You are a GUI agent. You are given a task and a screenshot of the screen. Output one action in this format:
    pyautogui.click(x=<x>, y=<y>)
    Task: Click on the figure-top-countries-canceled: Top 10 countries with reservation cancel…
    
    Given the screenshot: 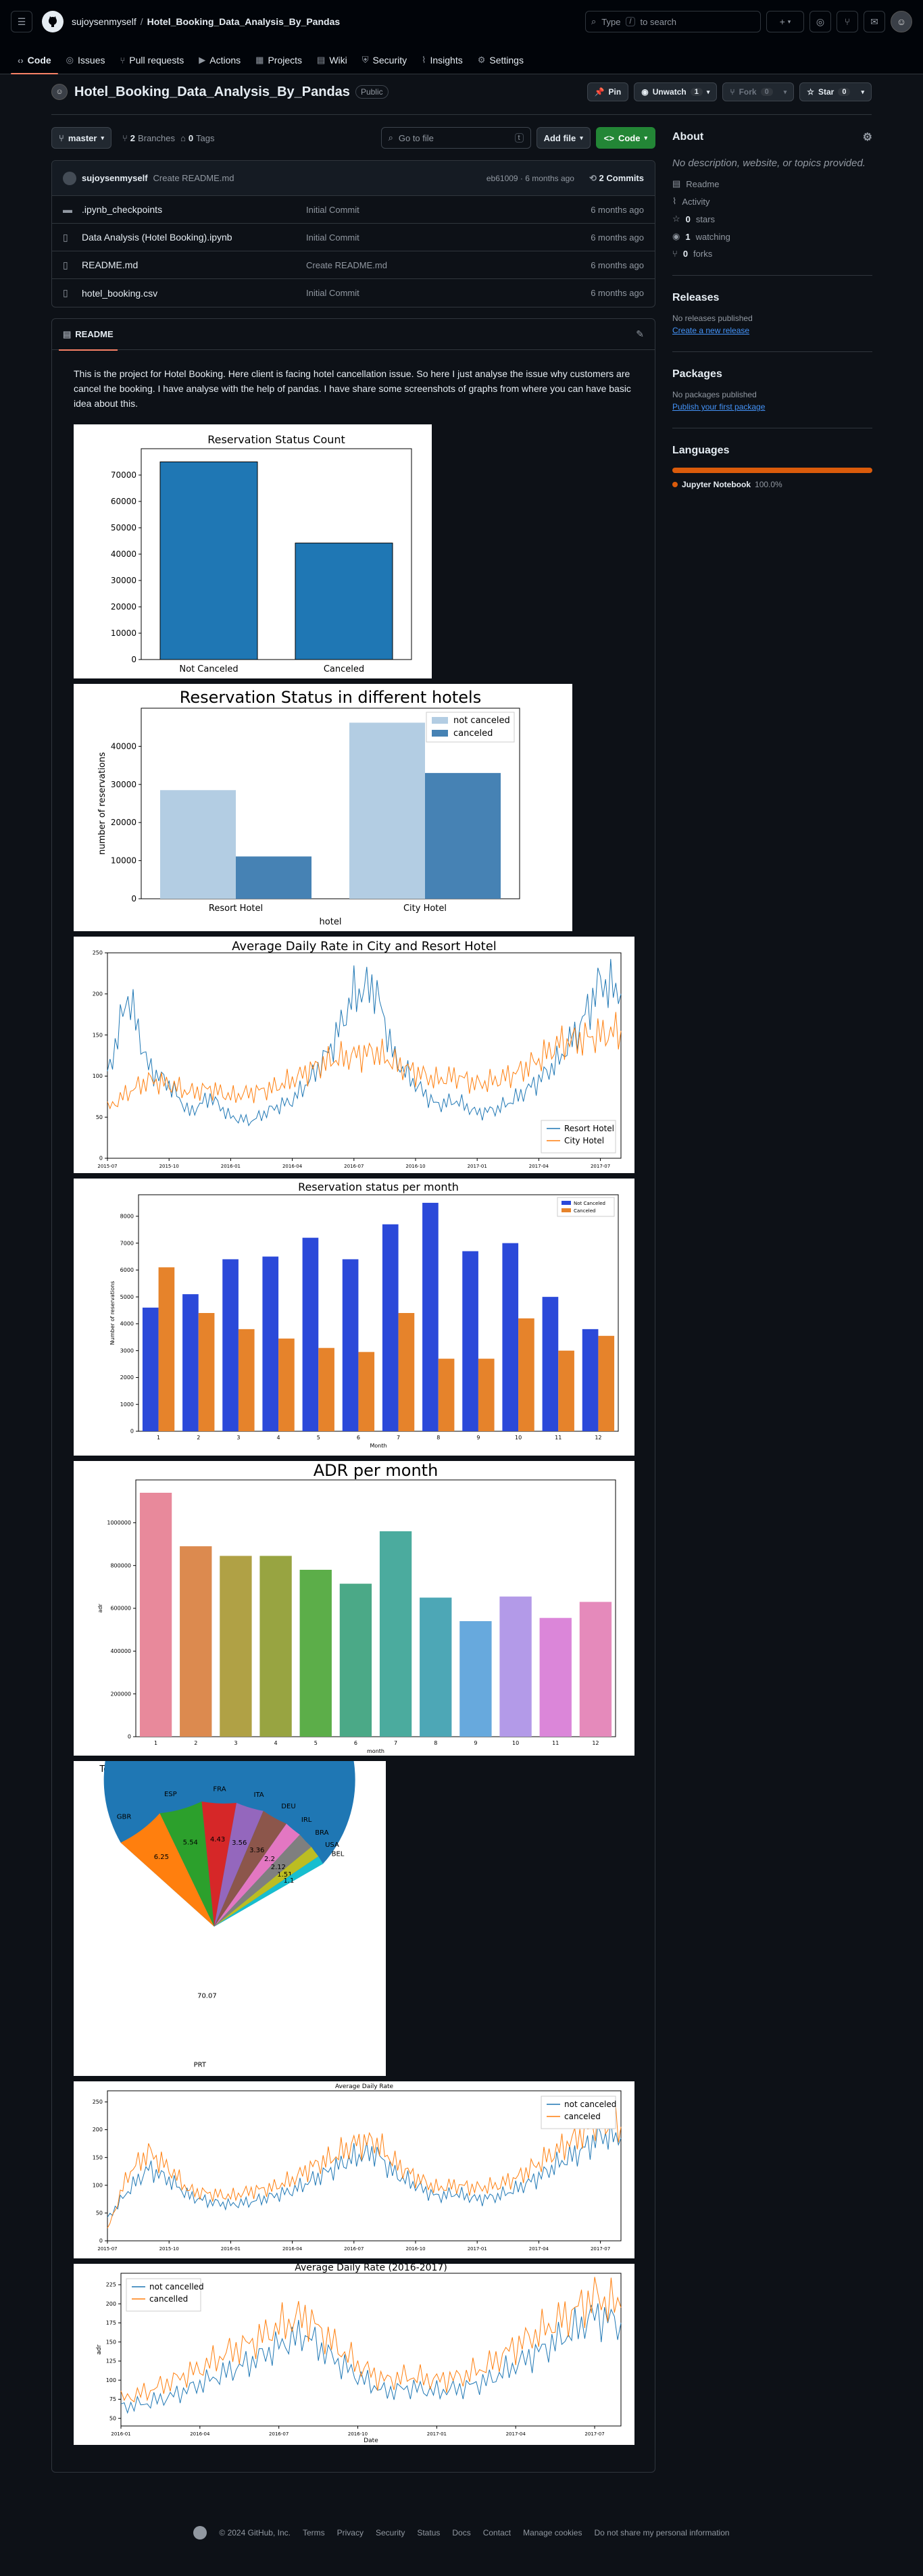 What is the action you would take?
    pyautogui.click(x=230, y=1919)
    